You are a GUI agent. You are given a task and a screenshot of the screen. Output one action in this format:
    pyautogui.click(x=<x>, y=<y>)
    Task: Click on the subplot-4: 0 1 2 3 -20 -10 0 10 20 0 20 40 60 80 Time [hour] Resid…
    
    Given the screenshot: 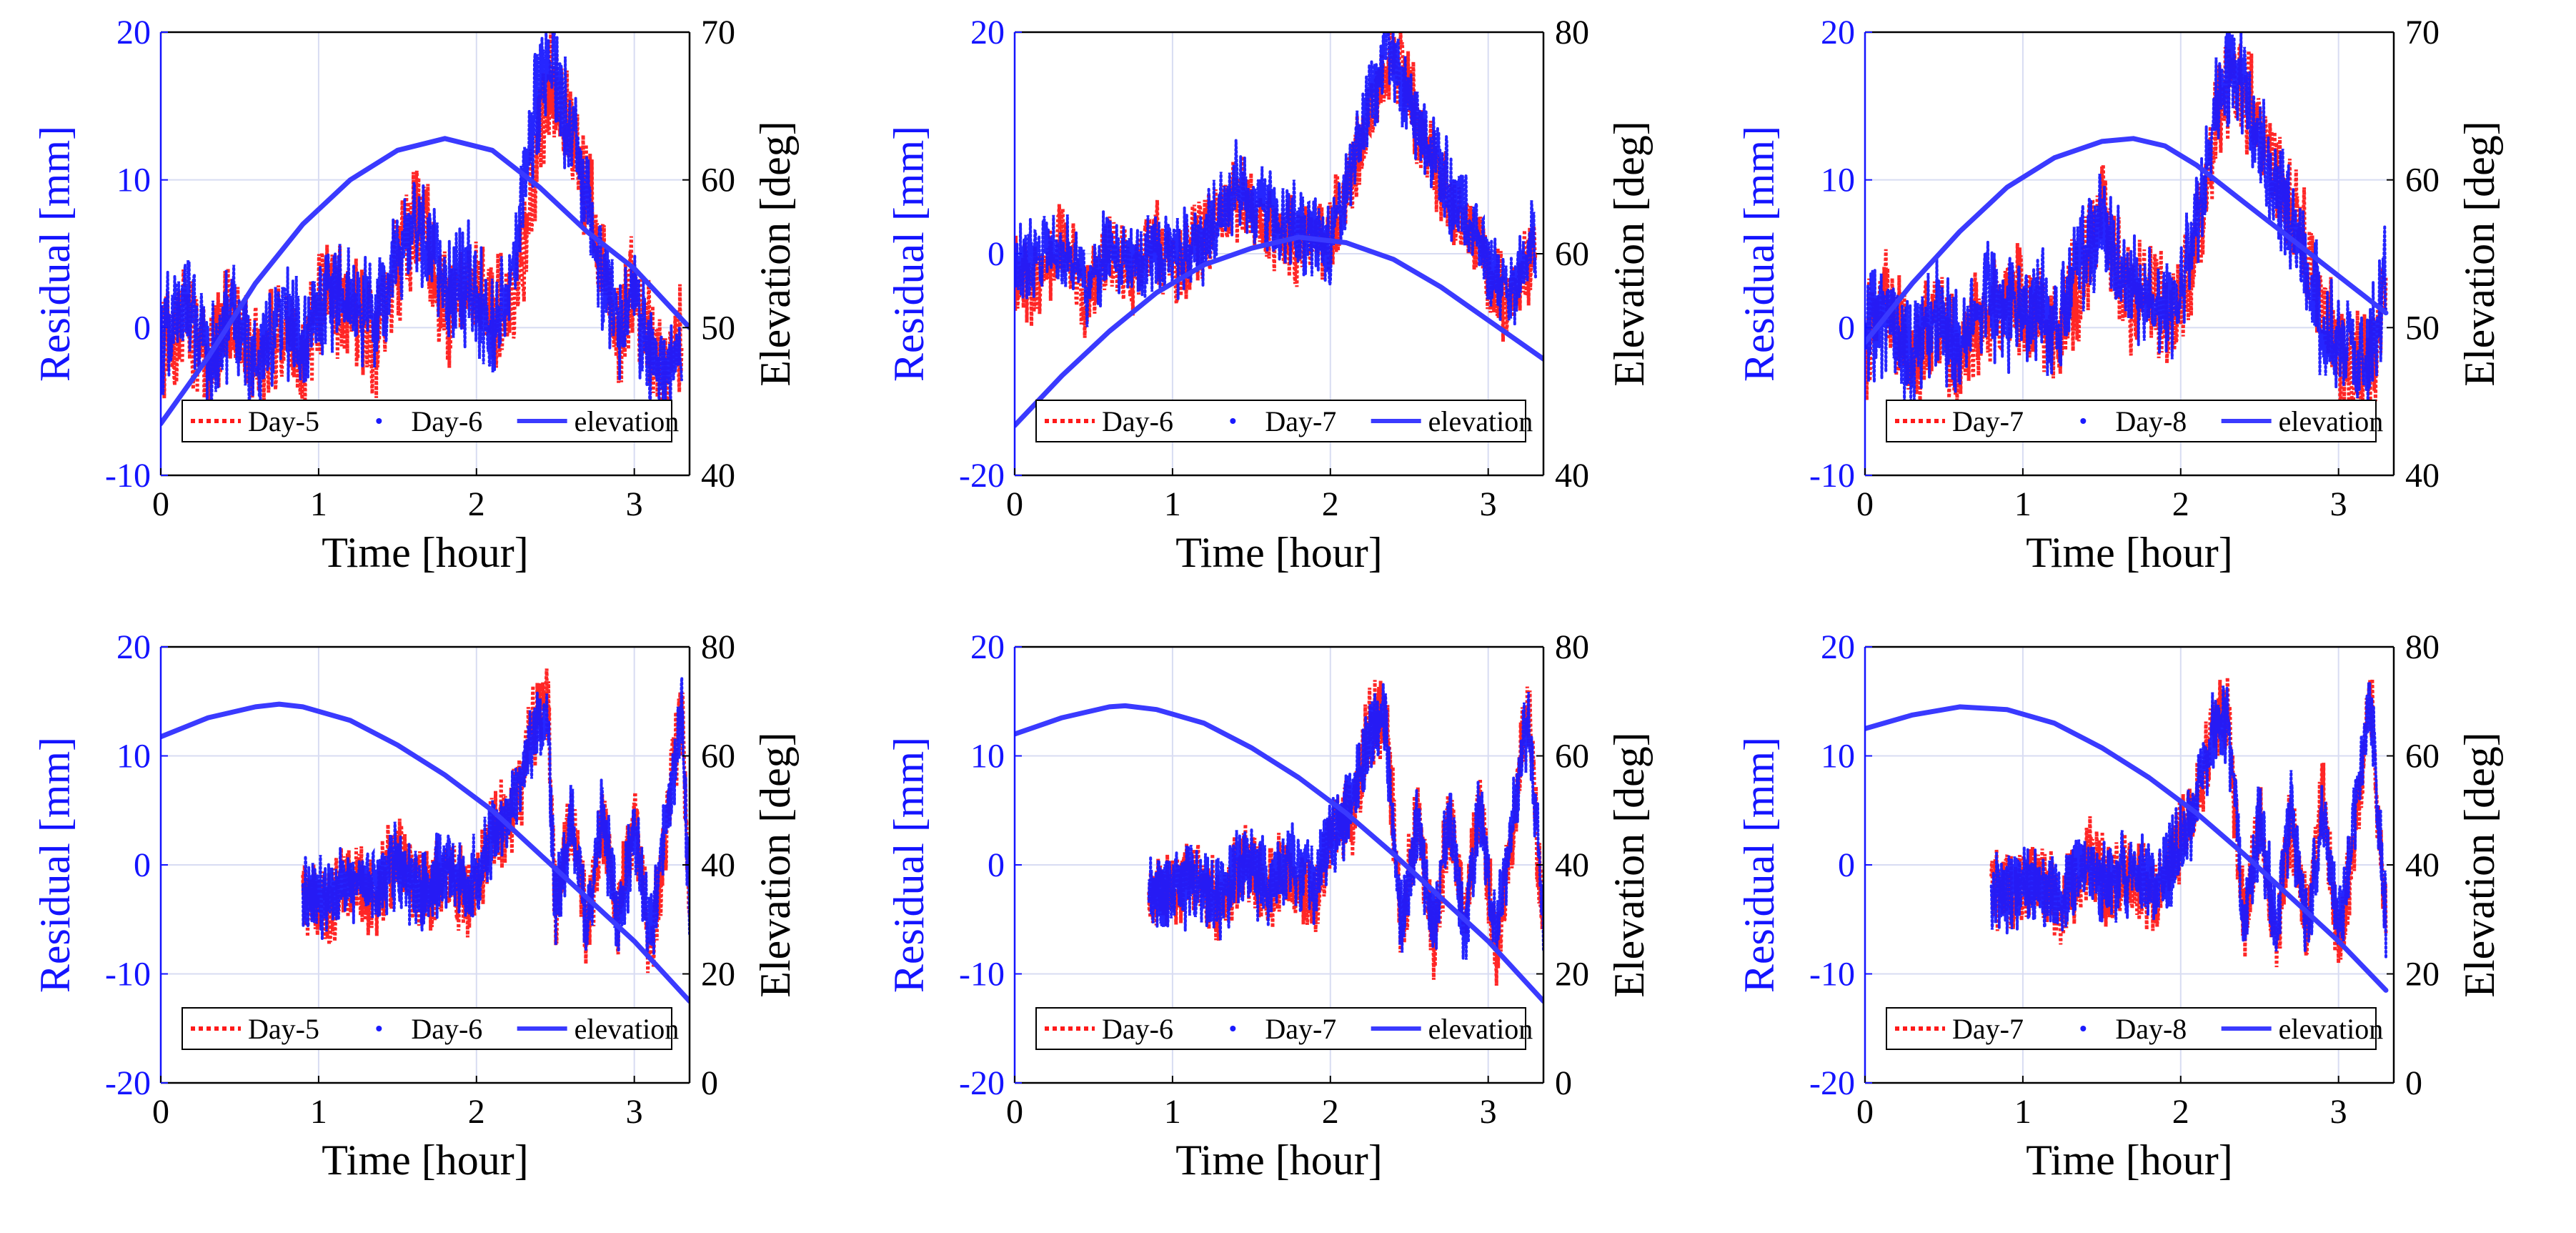 What is the action you would take?
    pyautogui.click(x=415, y=906)
    